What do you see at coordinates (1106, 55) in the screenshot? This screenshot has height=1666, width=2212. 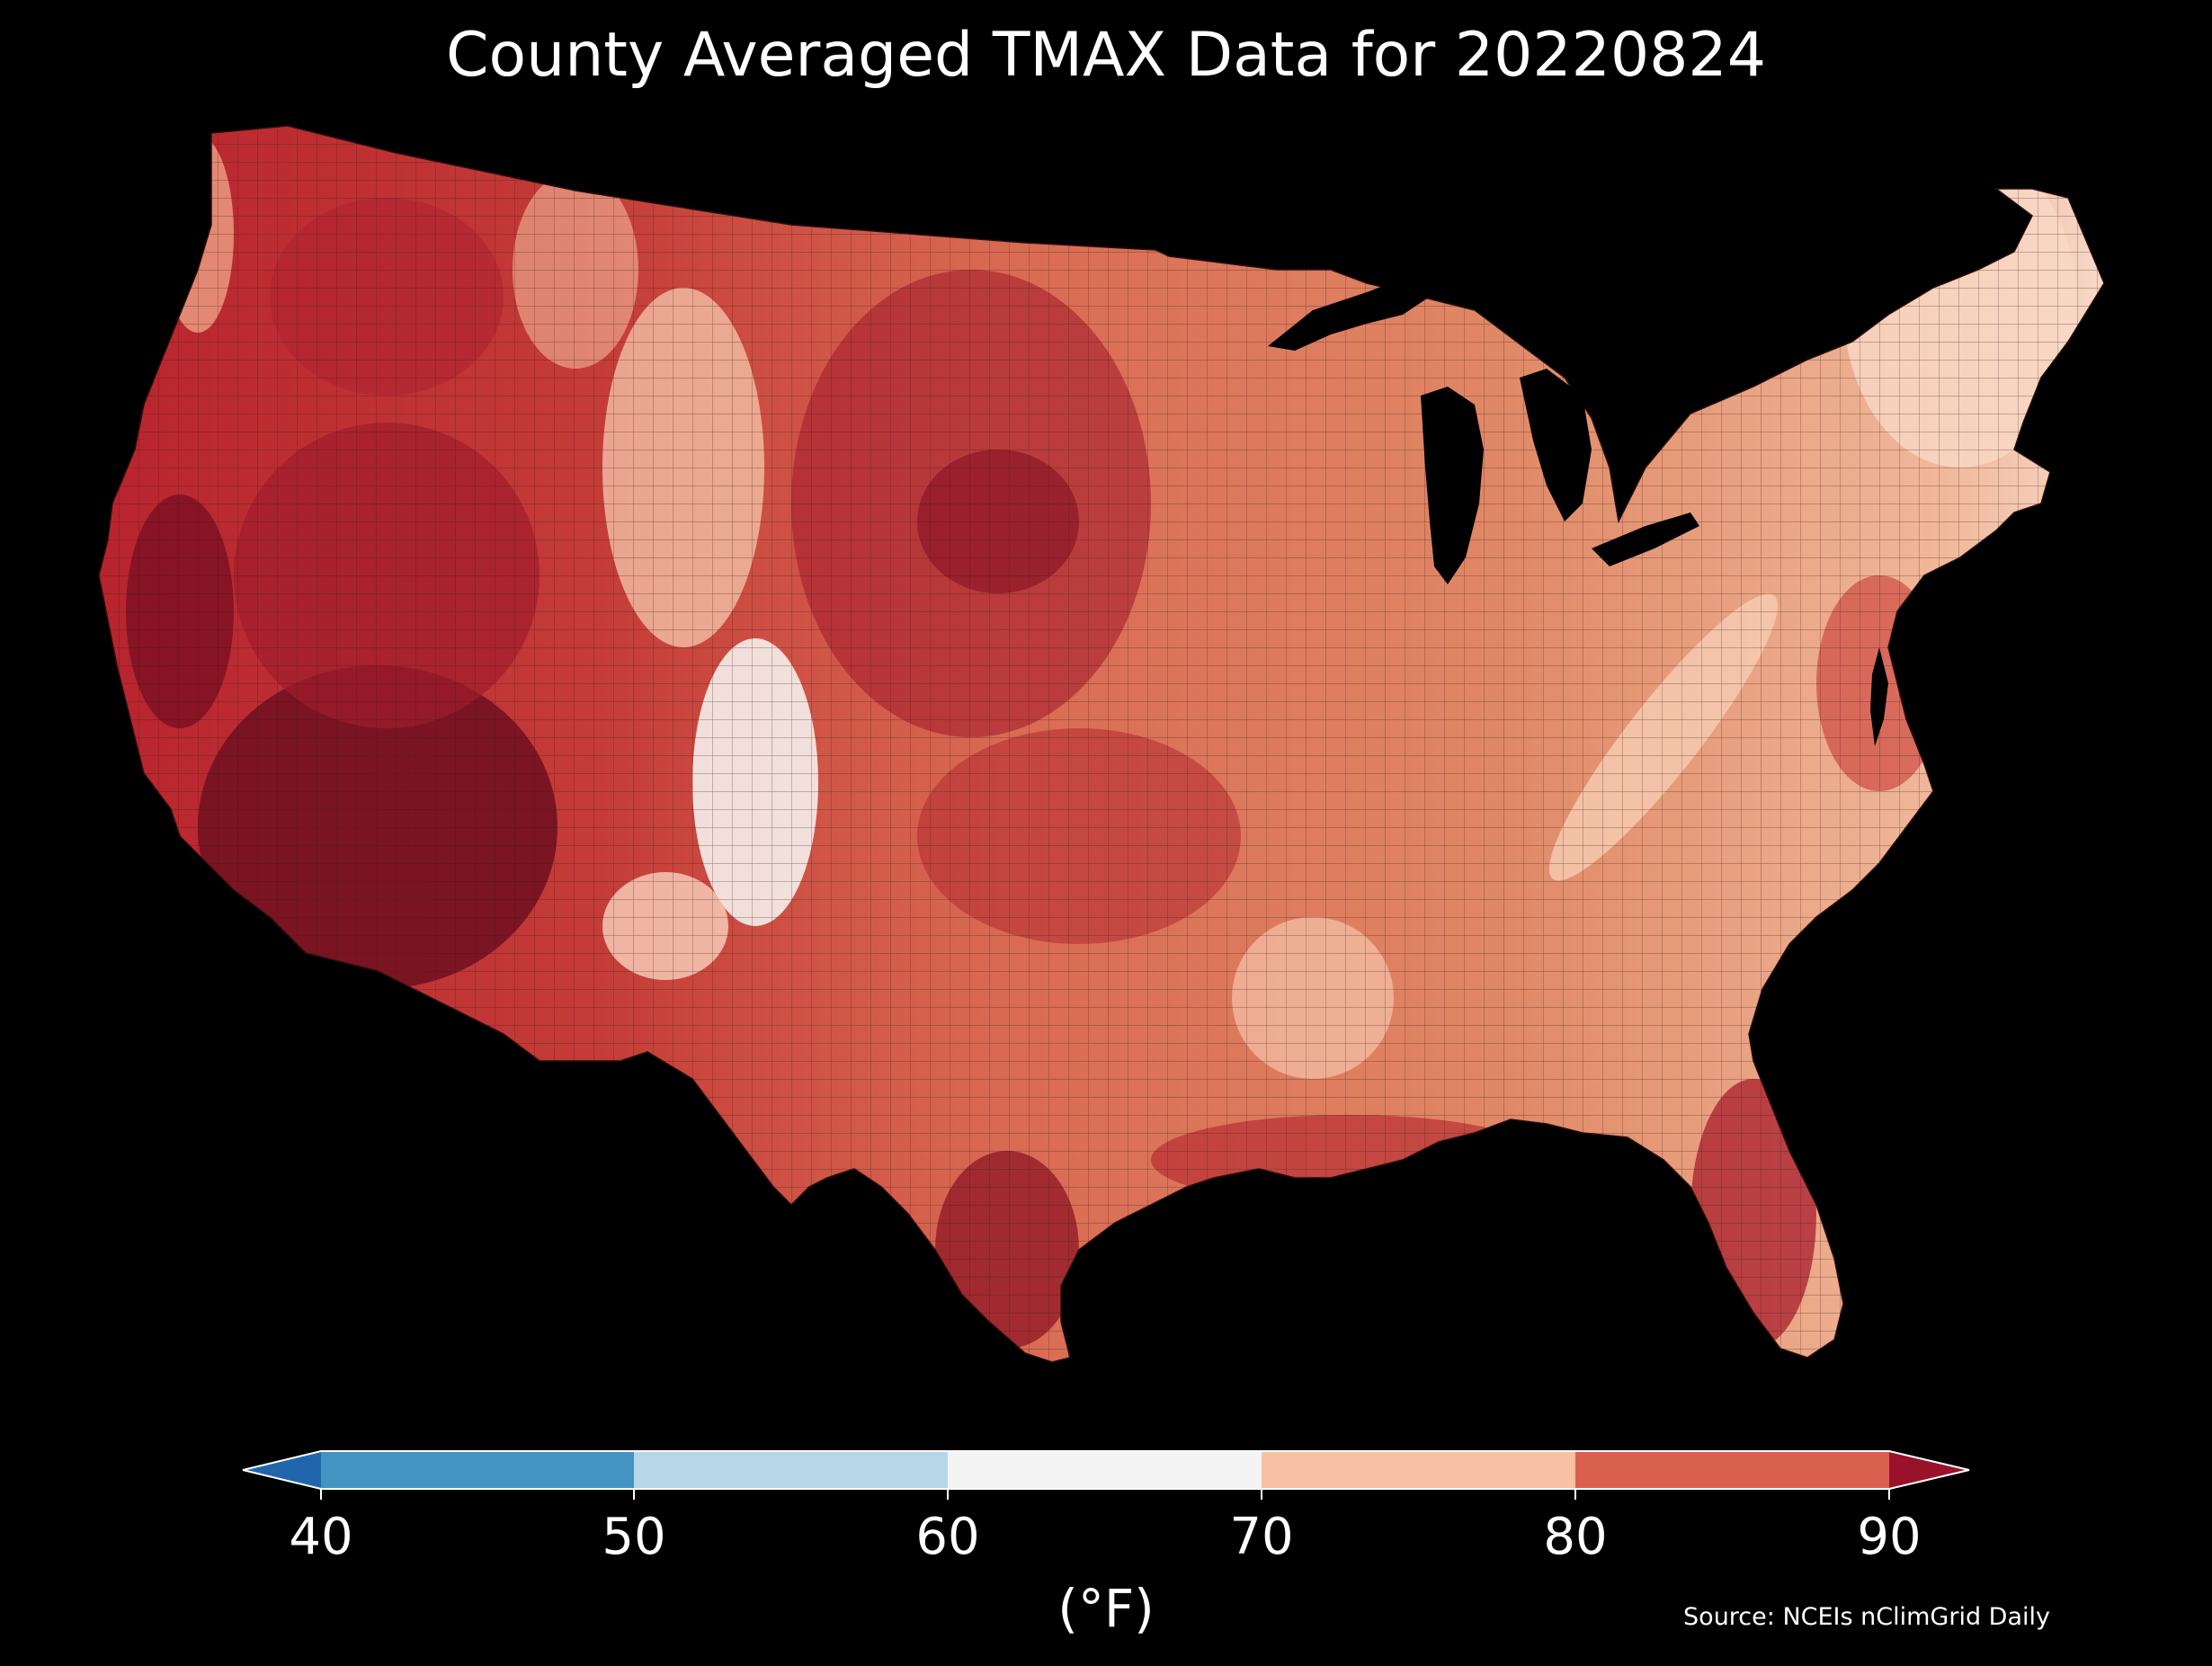 I see `map-title: County Averaged TMAX Data for 20220824` at bounding box center [1106, 55].